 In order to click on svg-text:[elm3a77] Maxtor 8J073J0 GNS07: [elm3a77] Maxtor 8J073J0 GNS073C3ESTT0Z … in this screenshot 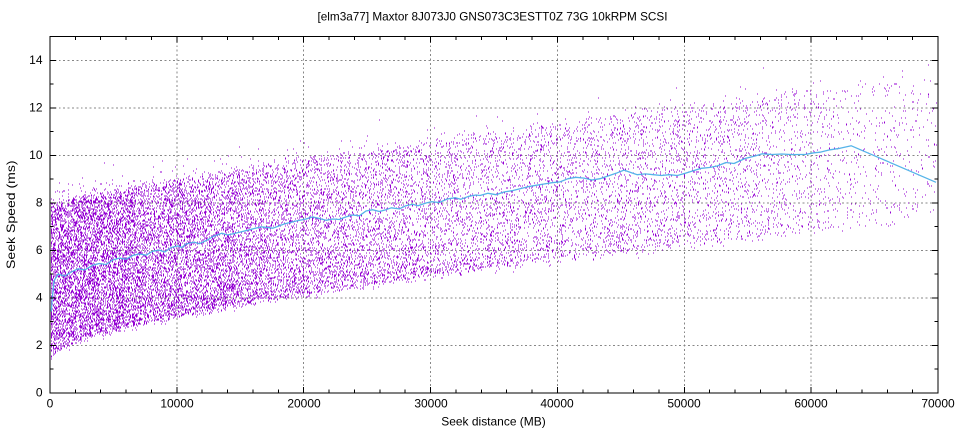, I will do `click(493, 17)`.